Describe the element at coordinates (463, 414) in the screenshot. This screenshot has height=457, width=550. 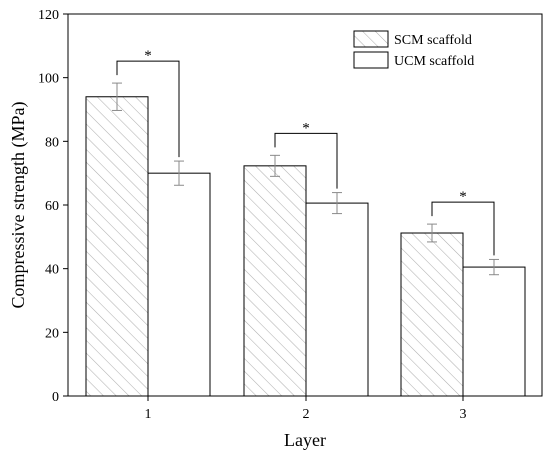
I see `x-tick-label: 3` at that location.